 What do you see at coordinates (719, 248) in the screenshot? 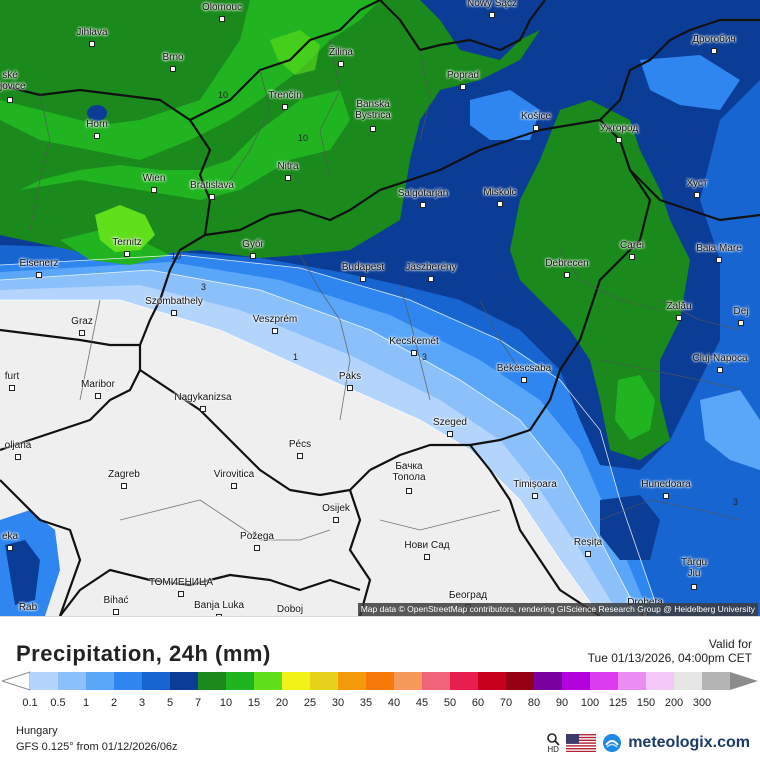
I see `city-label: Baia Mare` at bounding box center [719, 248].